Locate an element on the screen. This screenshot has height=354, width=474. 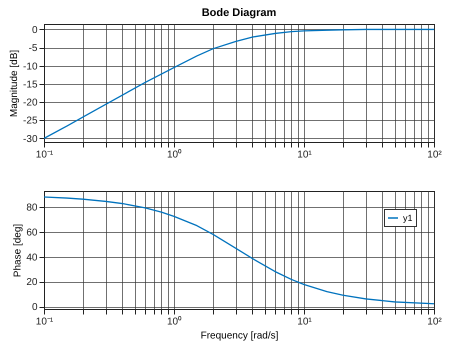
legend-label: y1 is located at coordinates (408, 218).